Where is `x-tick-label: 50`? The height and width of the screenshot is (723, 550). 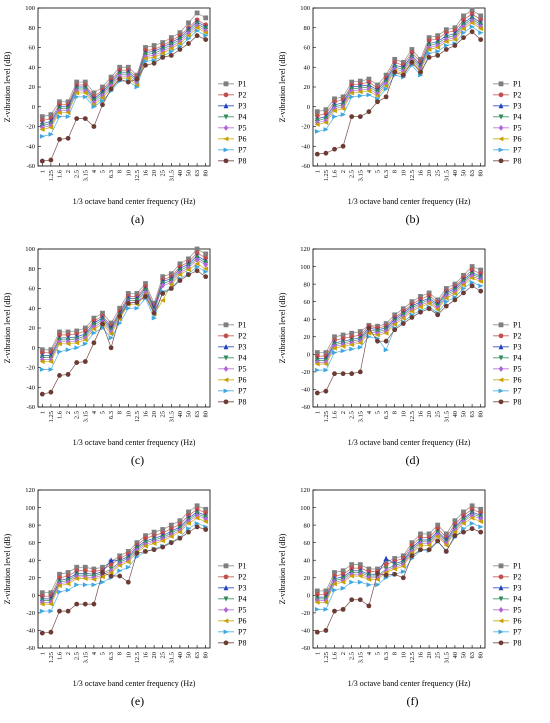 x-tick-label: 50 is located at coordinates (464, 173).